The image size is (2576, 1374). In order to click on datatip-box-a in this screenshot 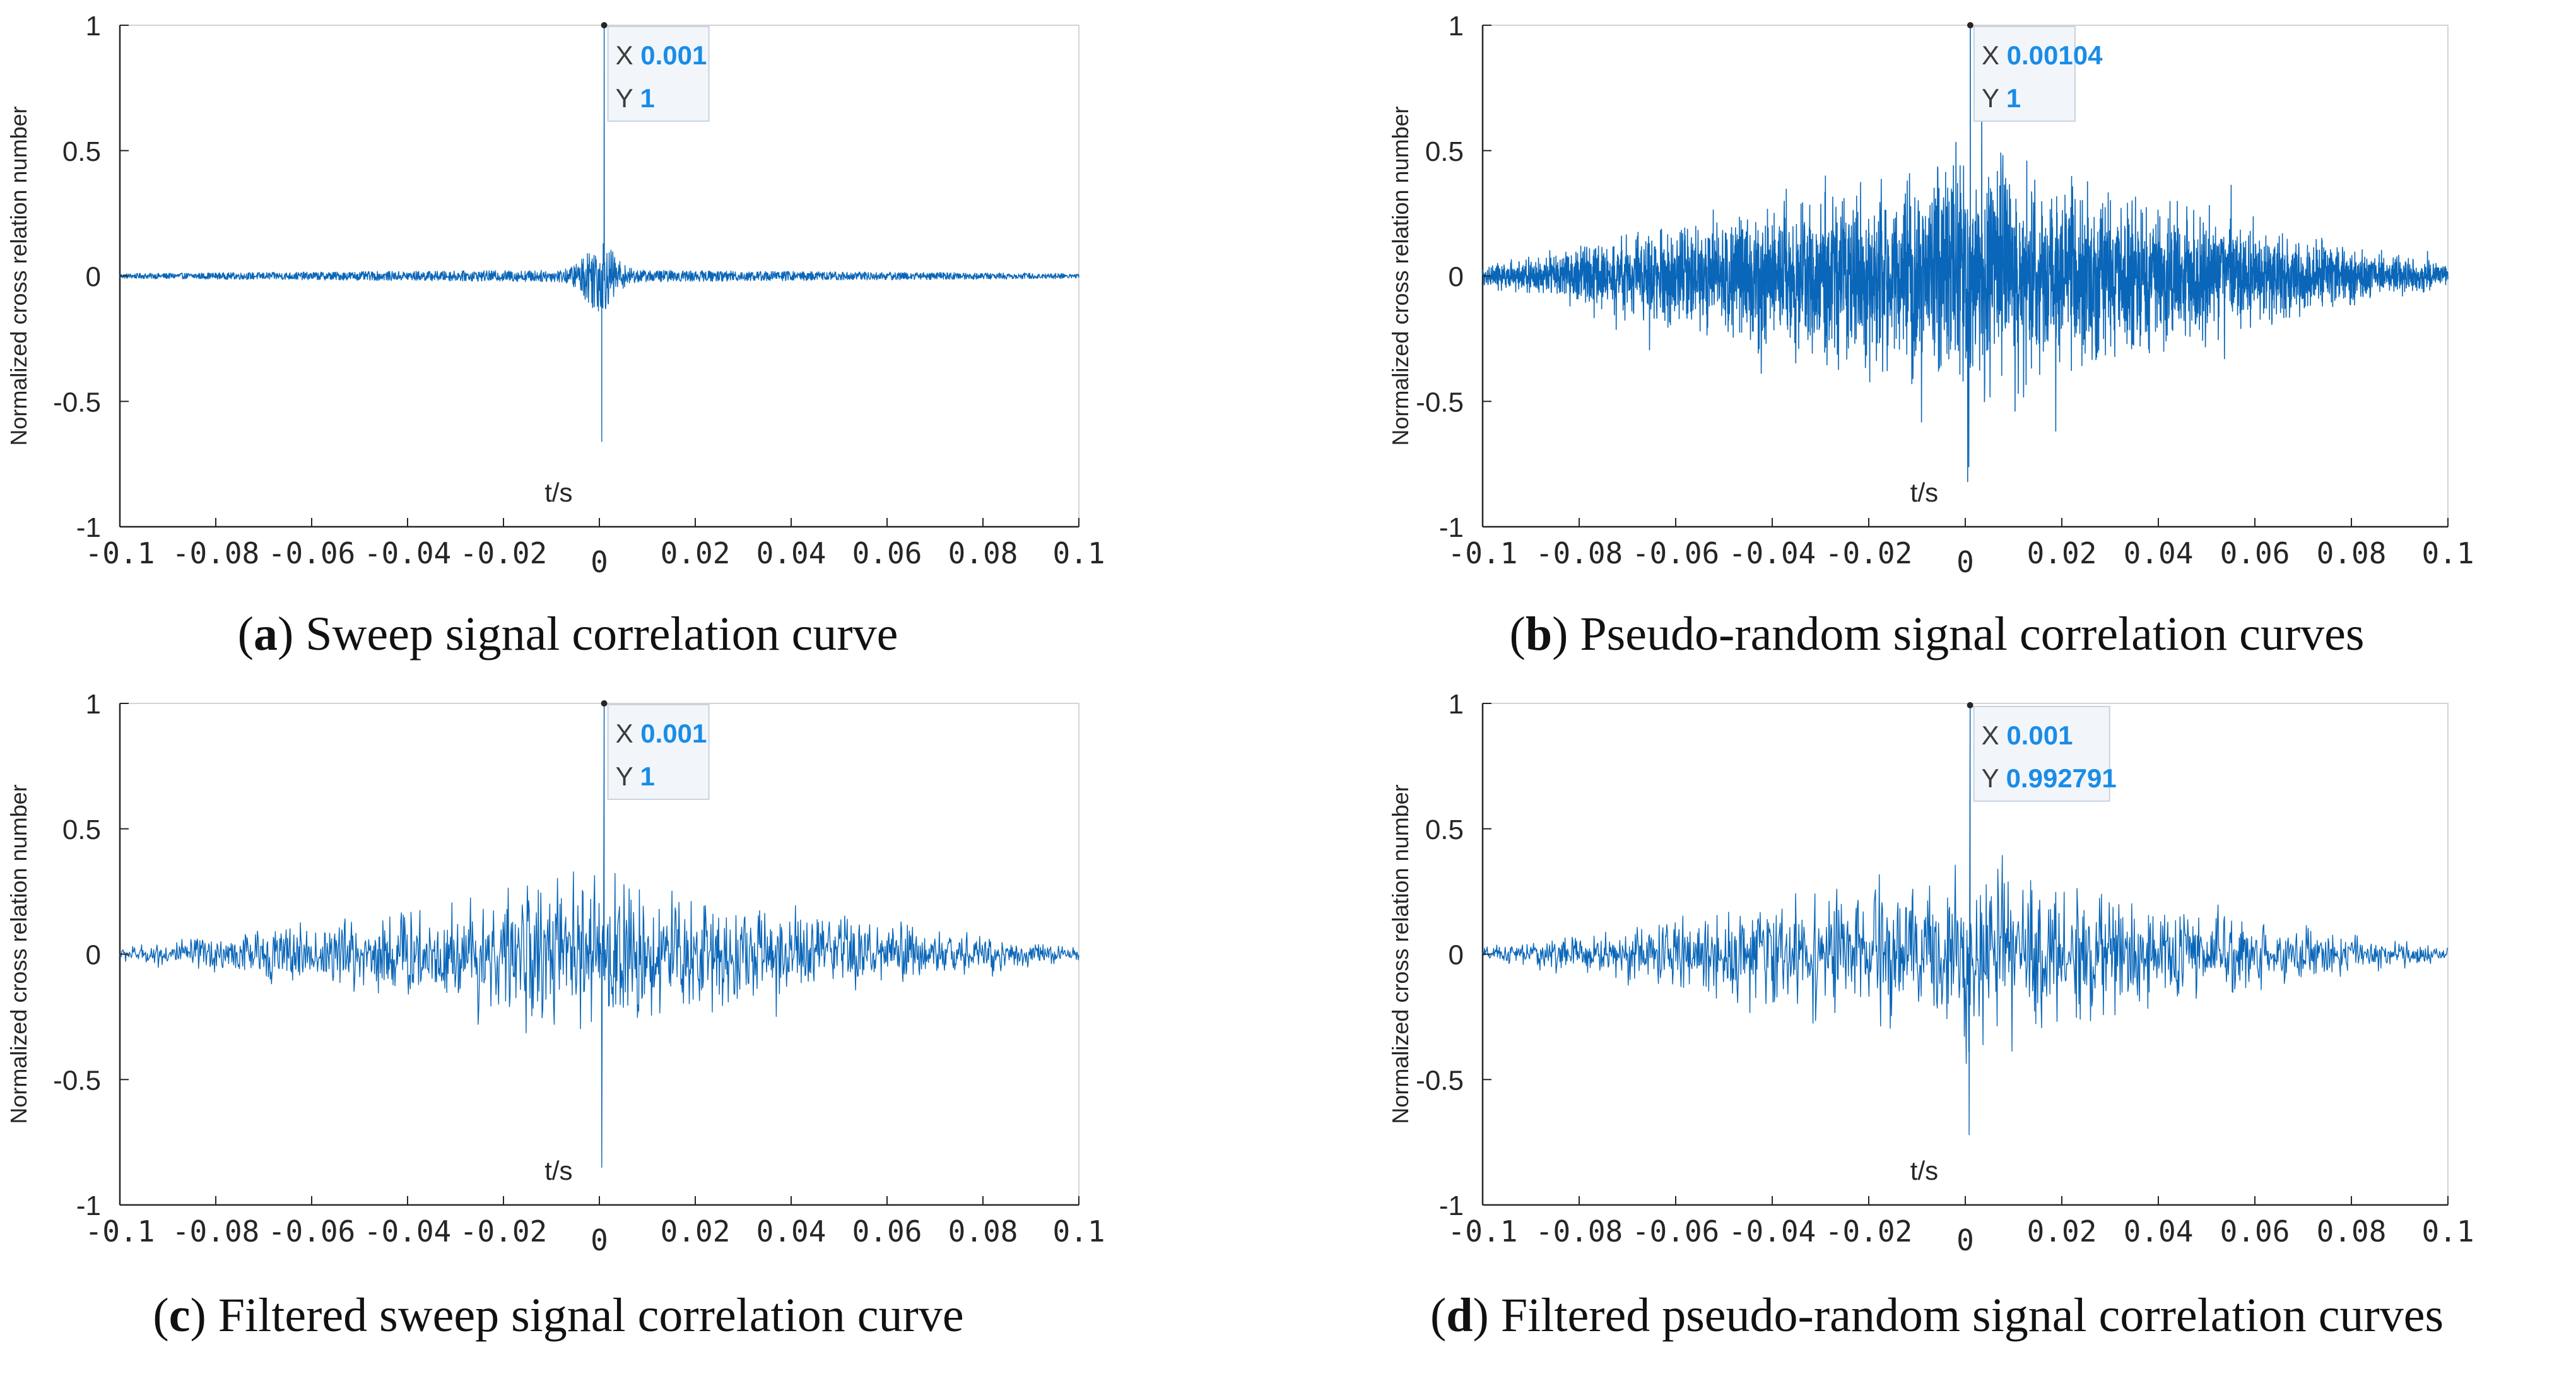, I will do `click(658, 74)`.